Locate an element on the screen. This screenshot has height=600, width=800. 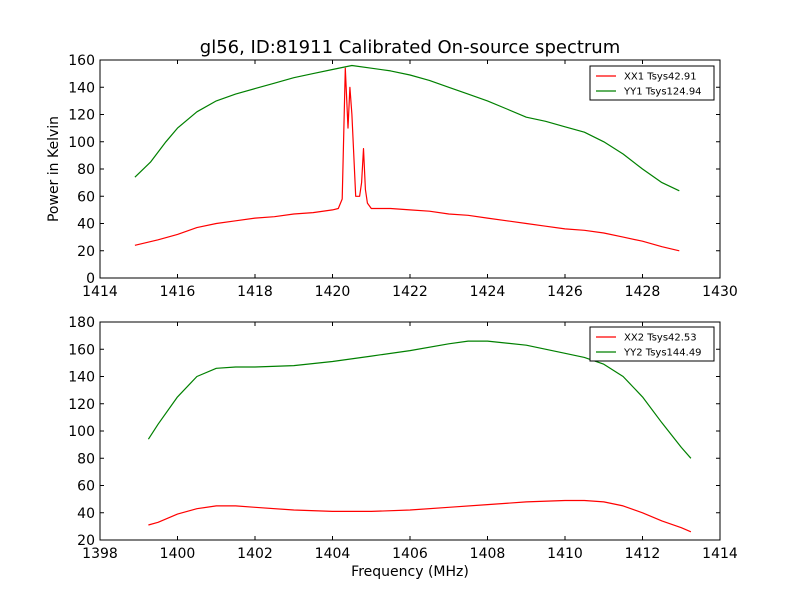
y-tick-label: 0 is located at coordinates (90, 279).